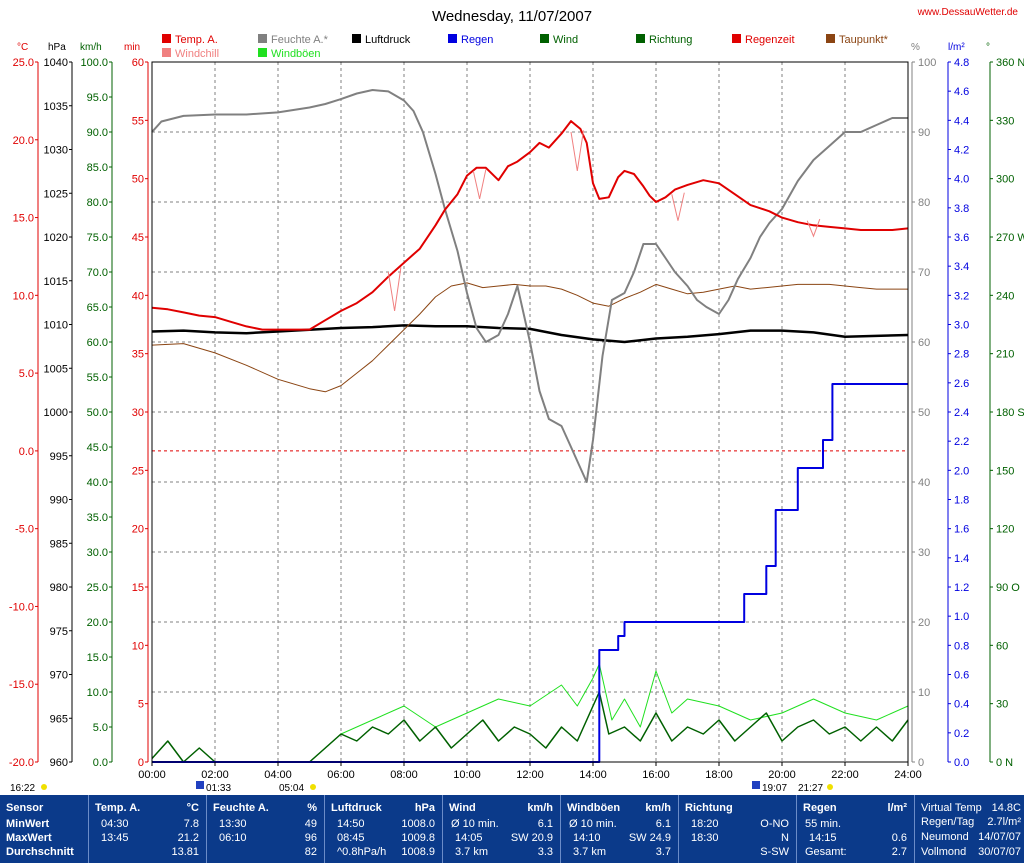  Describe the element at coordinates (961, 676) in the screenshot. I see `rain-tick-label: 0.6` at that location.